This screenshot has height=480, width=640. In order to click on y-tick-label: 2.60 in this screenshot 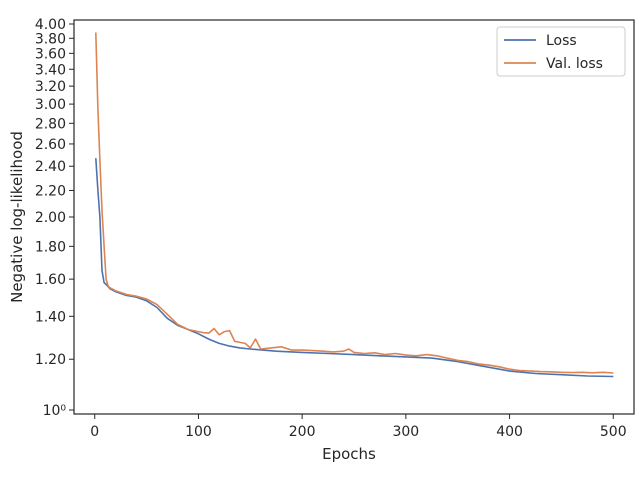, I will do `click(50, 145)`.